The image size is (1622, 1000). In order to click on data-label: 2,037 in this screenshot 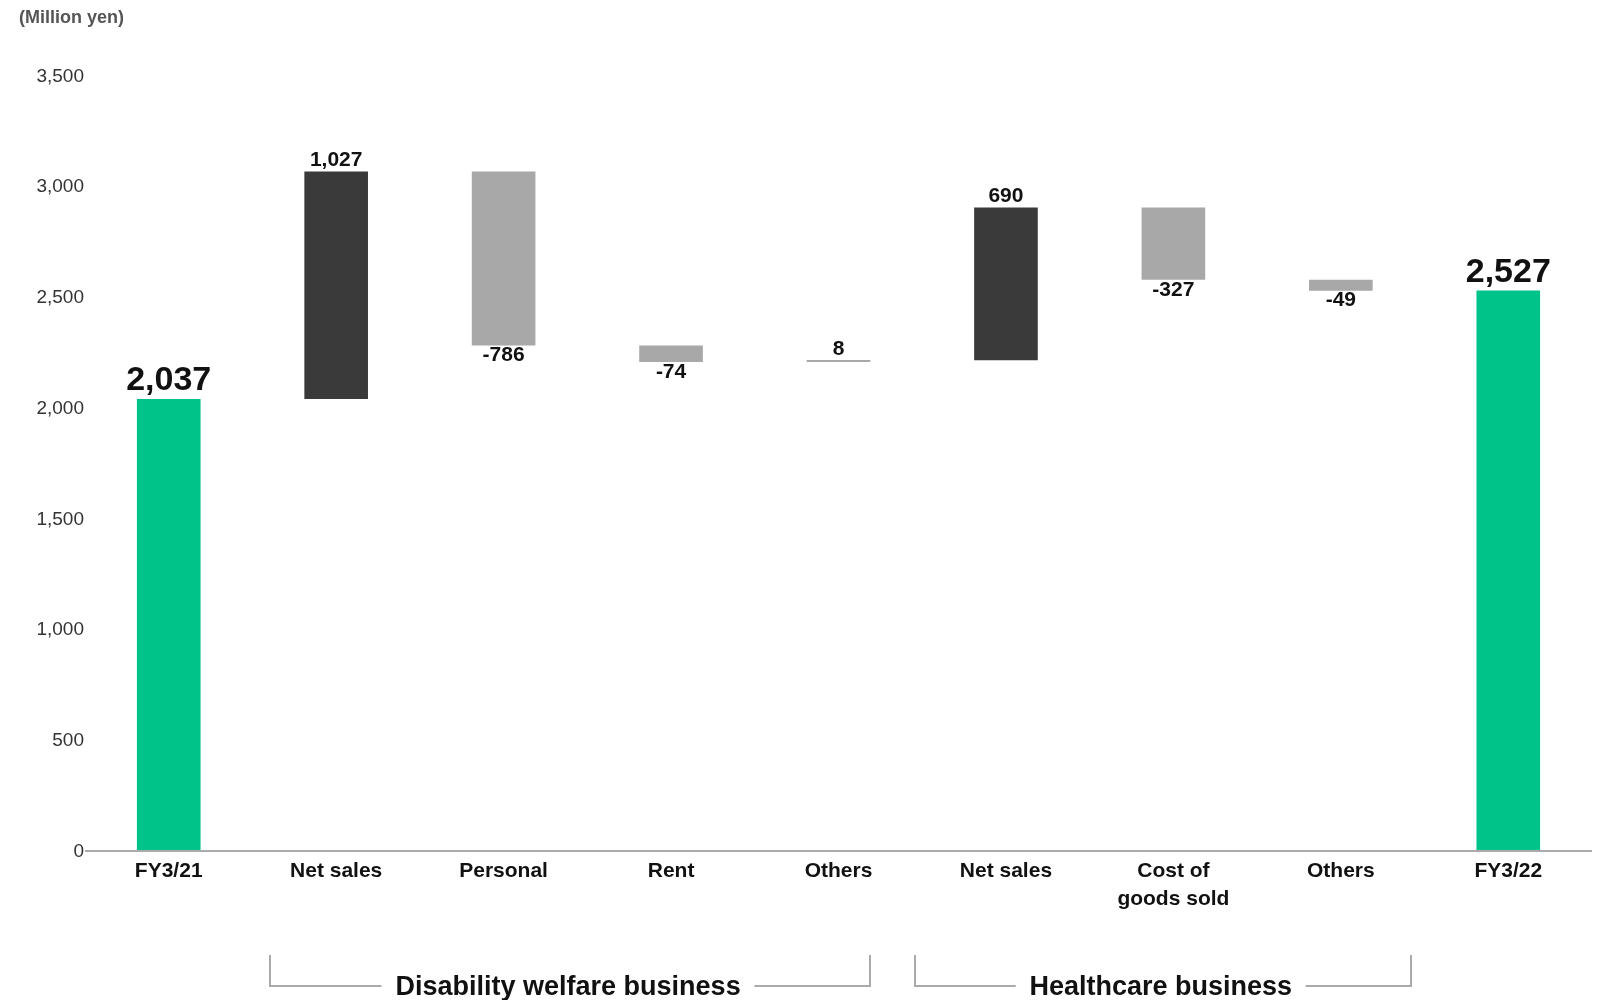, I will do `click(169, 378)`.